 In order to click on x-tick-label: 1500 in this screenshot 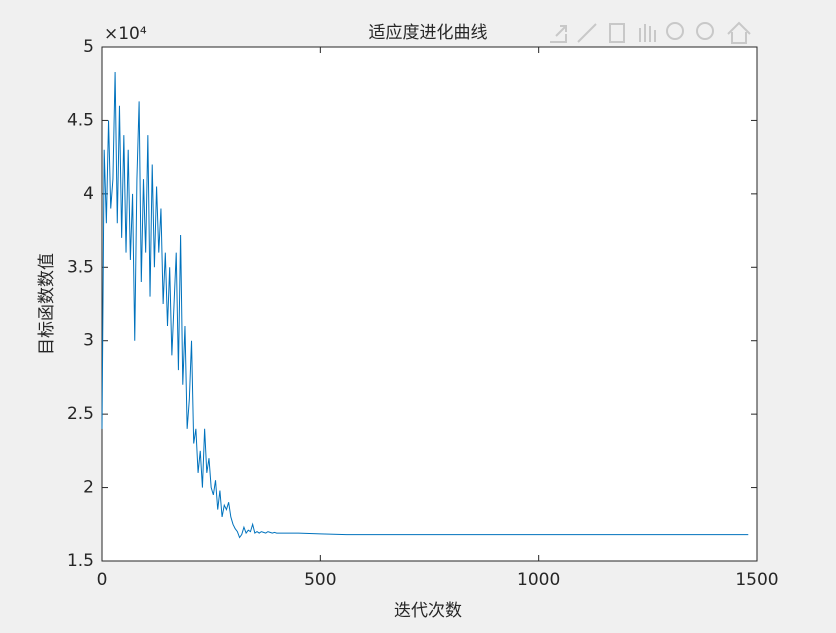, I will do `click(756, 580)`.